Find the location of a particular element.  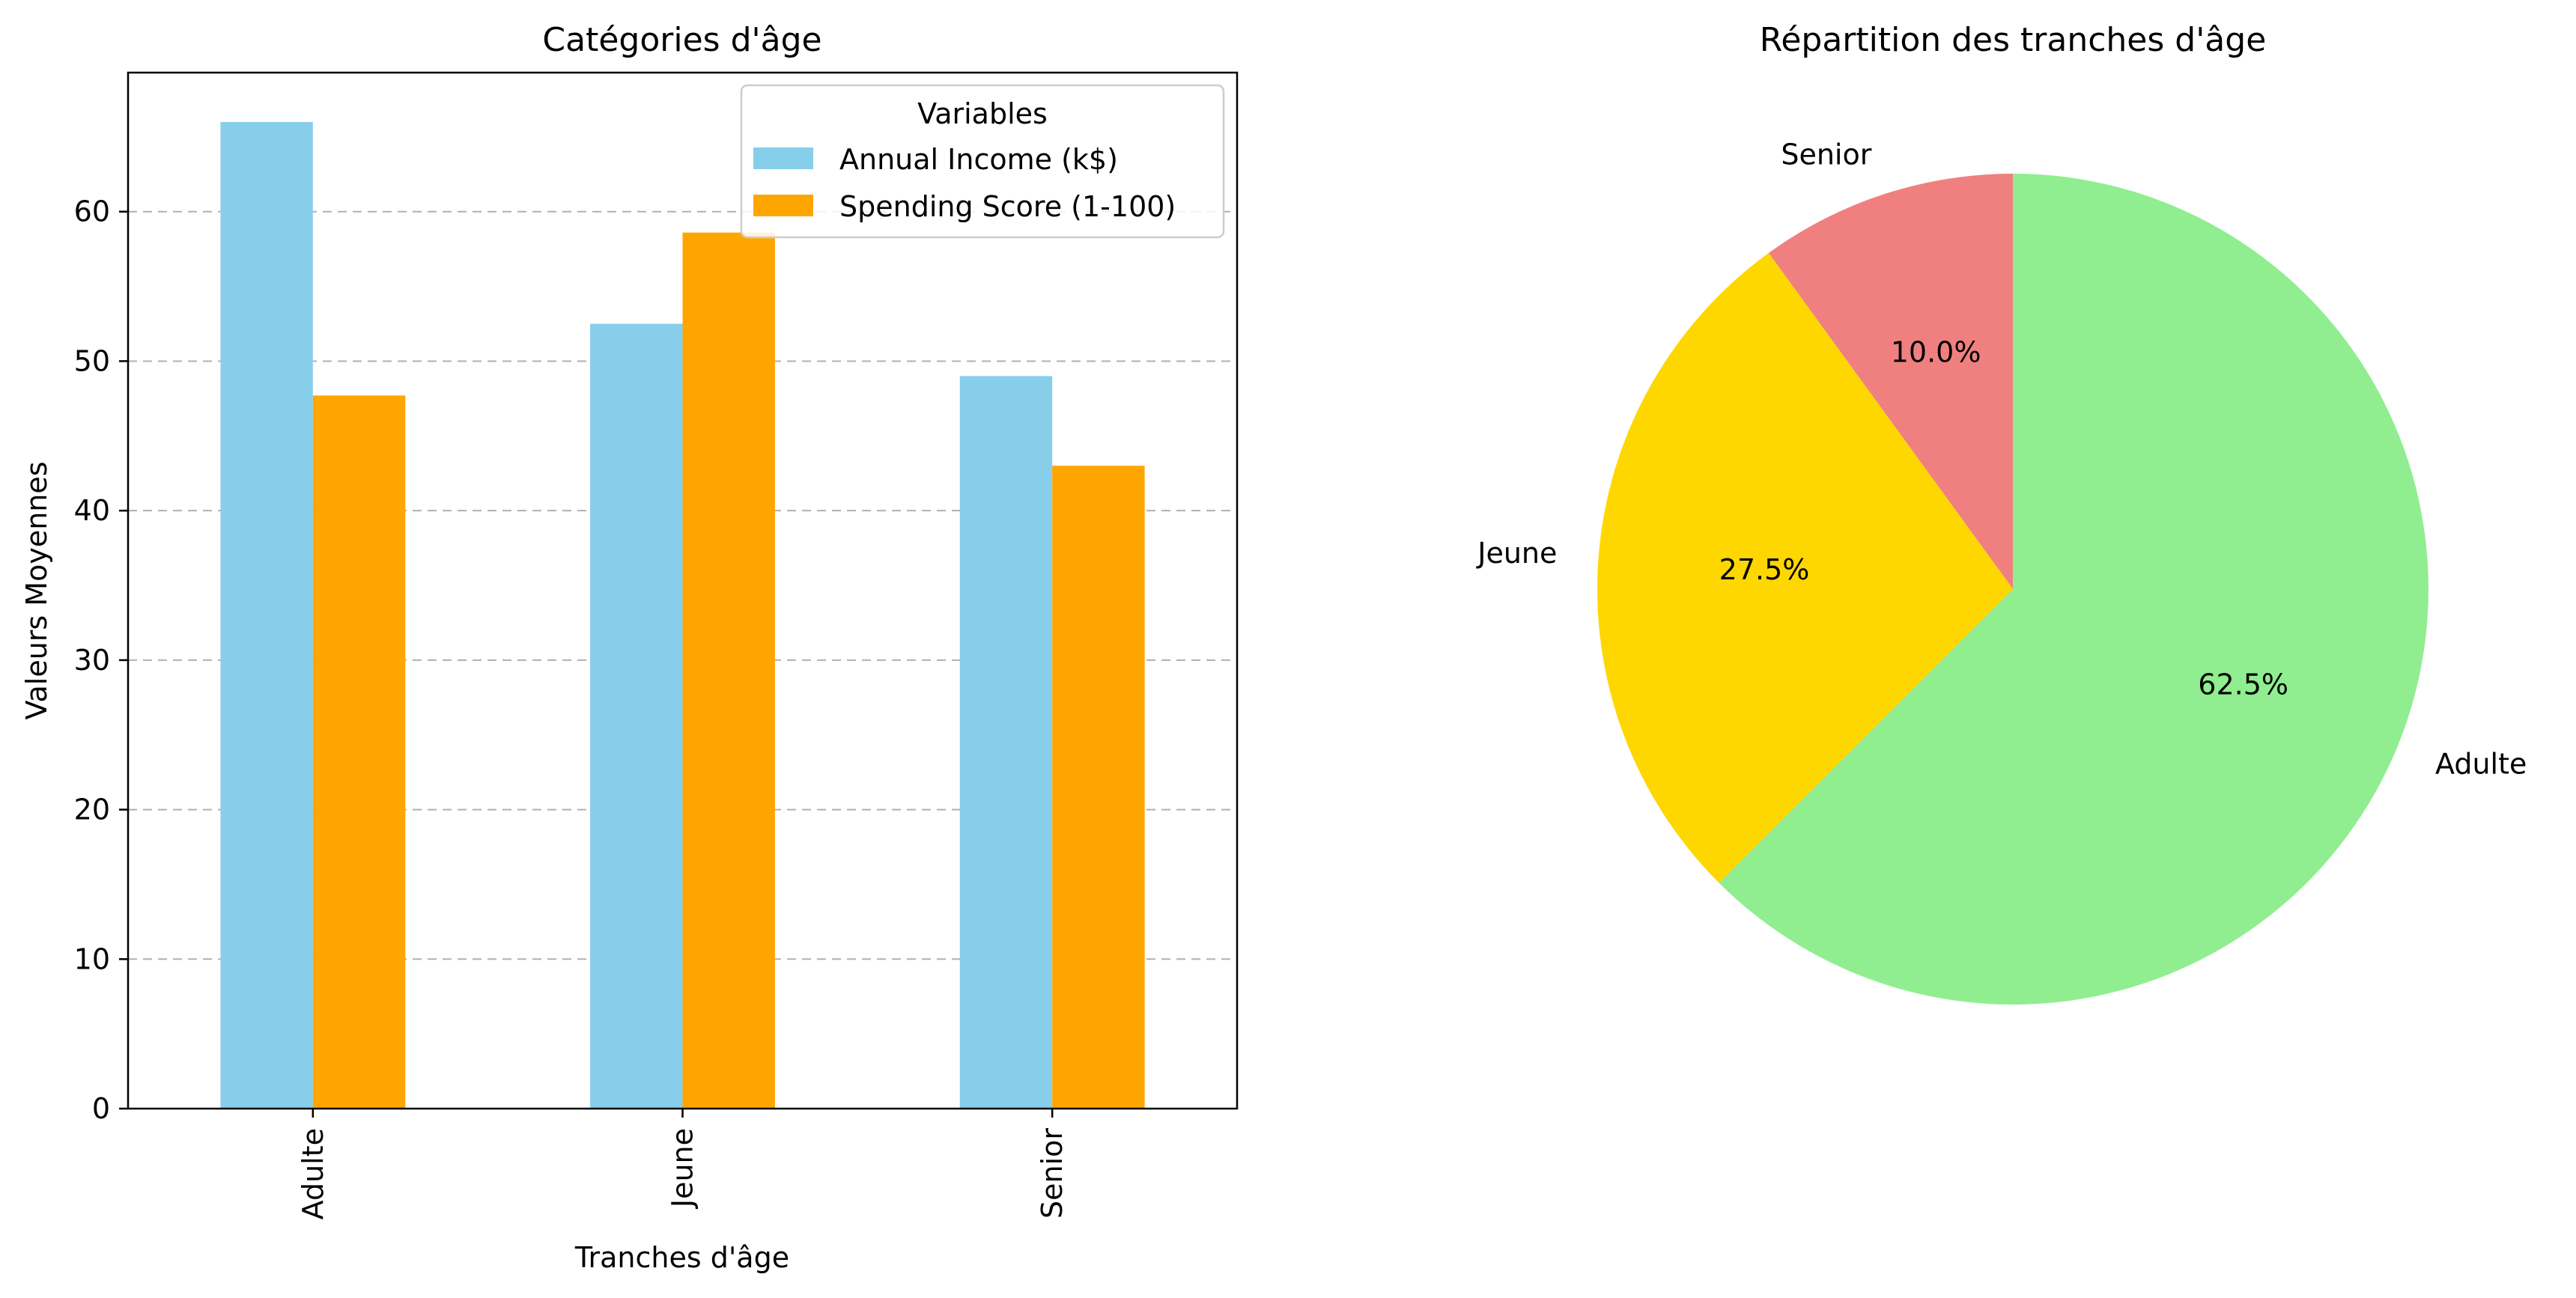

pie-slice-label: Adulte is located at coordinates (2481, 764).